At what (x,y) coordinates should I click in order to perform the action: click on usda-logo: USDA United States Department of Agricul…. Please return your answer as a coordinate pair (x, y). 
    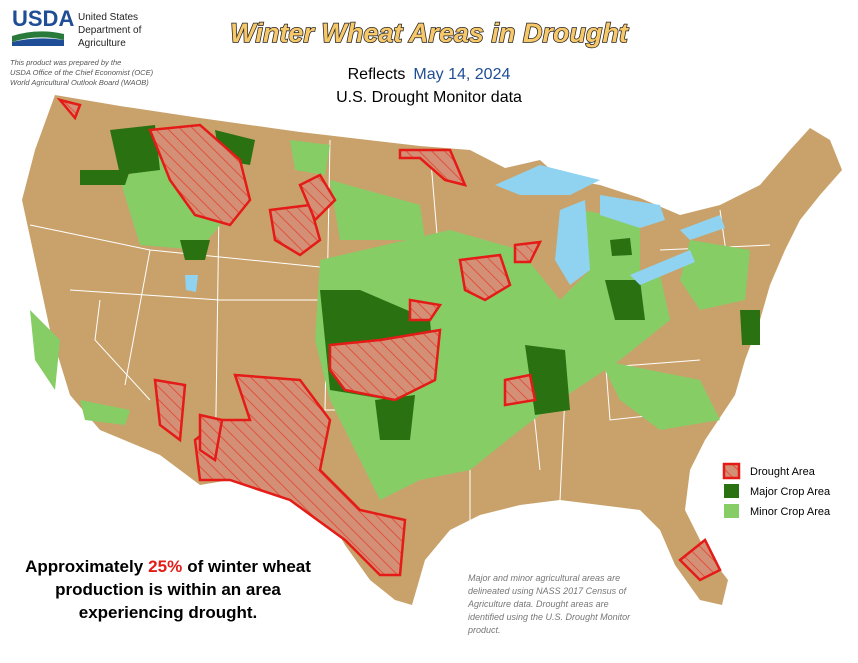
    Looking at the image, I should click on (82, 46).